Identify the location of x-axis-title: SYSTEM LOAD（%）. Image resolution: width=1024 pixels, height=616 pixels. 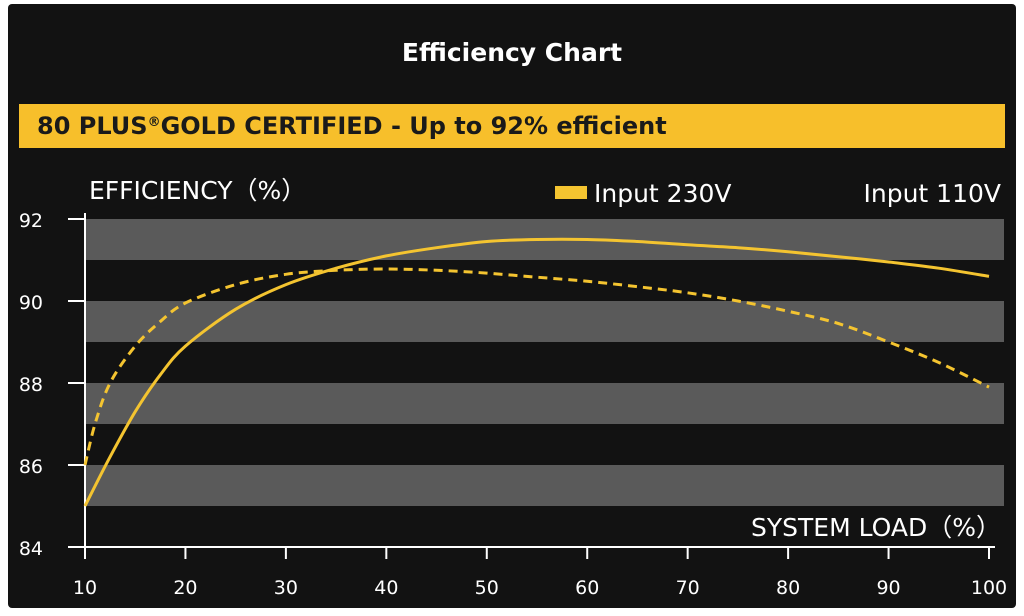
(876, 527).